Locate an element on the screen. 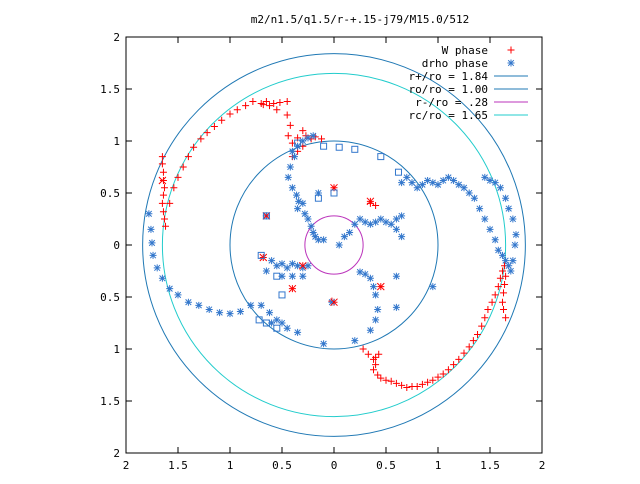  x-tick-label: 1.5 is located at coordinates (178, 465).